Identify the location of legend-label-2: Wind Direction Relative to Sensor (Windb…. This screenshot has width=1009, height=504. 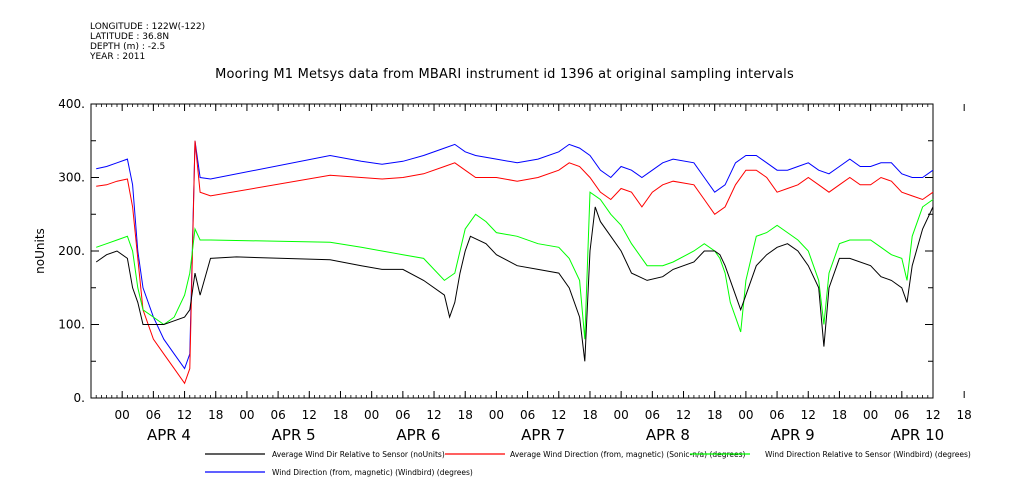
(868, 454).